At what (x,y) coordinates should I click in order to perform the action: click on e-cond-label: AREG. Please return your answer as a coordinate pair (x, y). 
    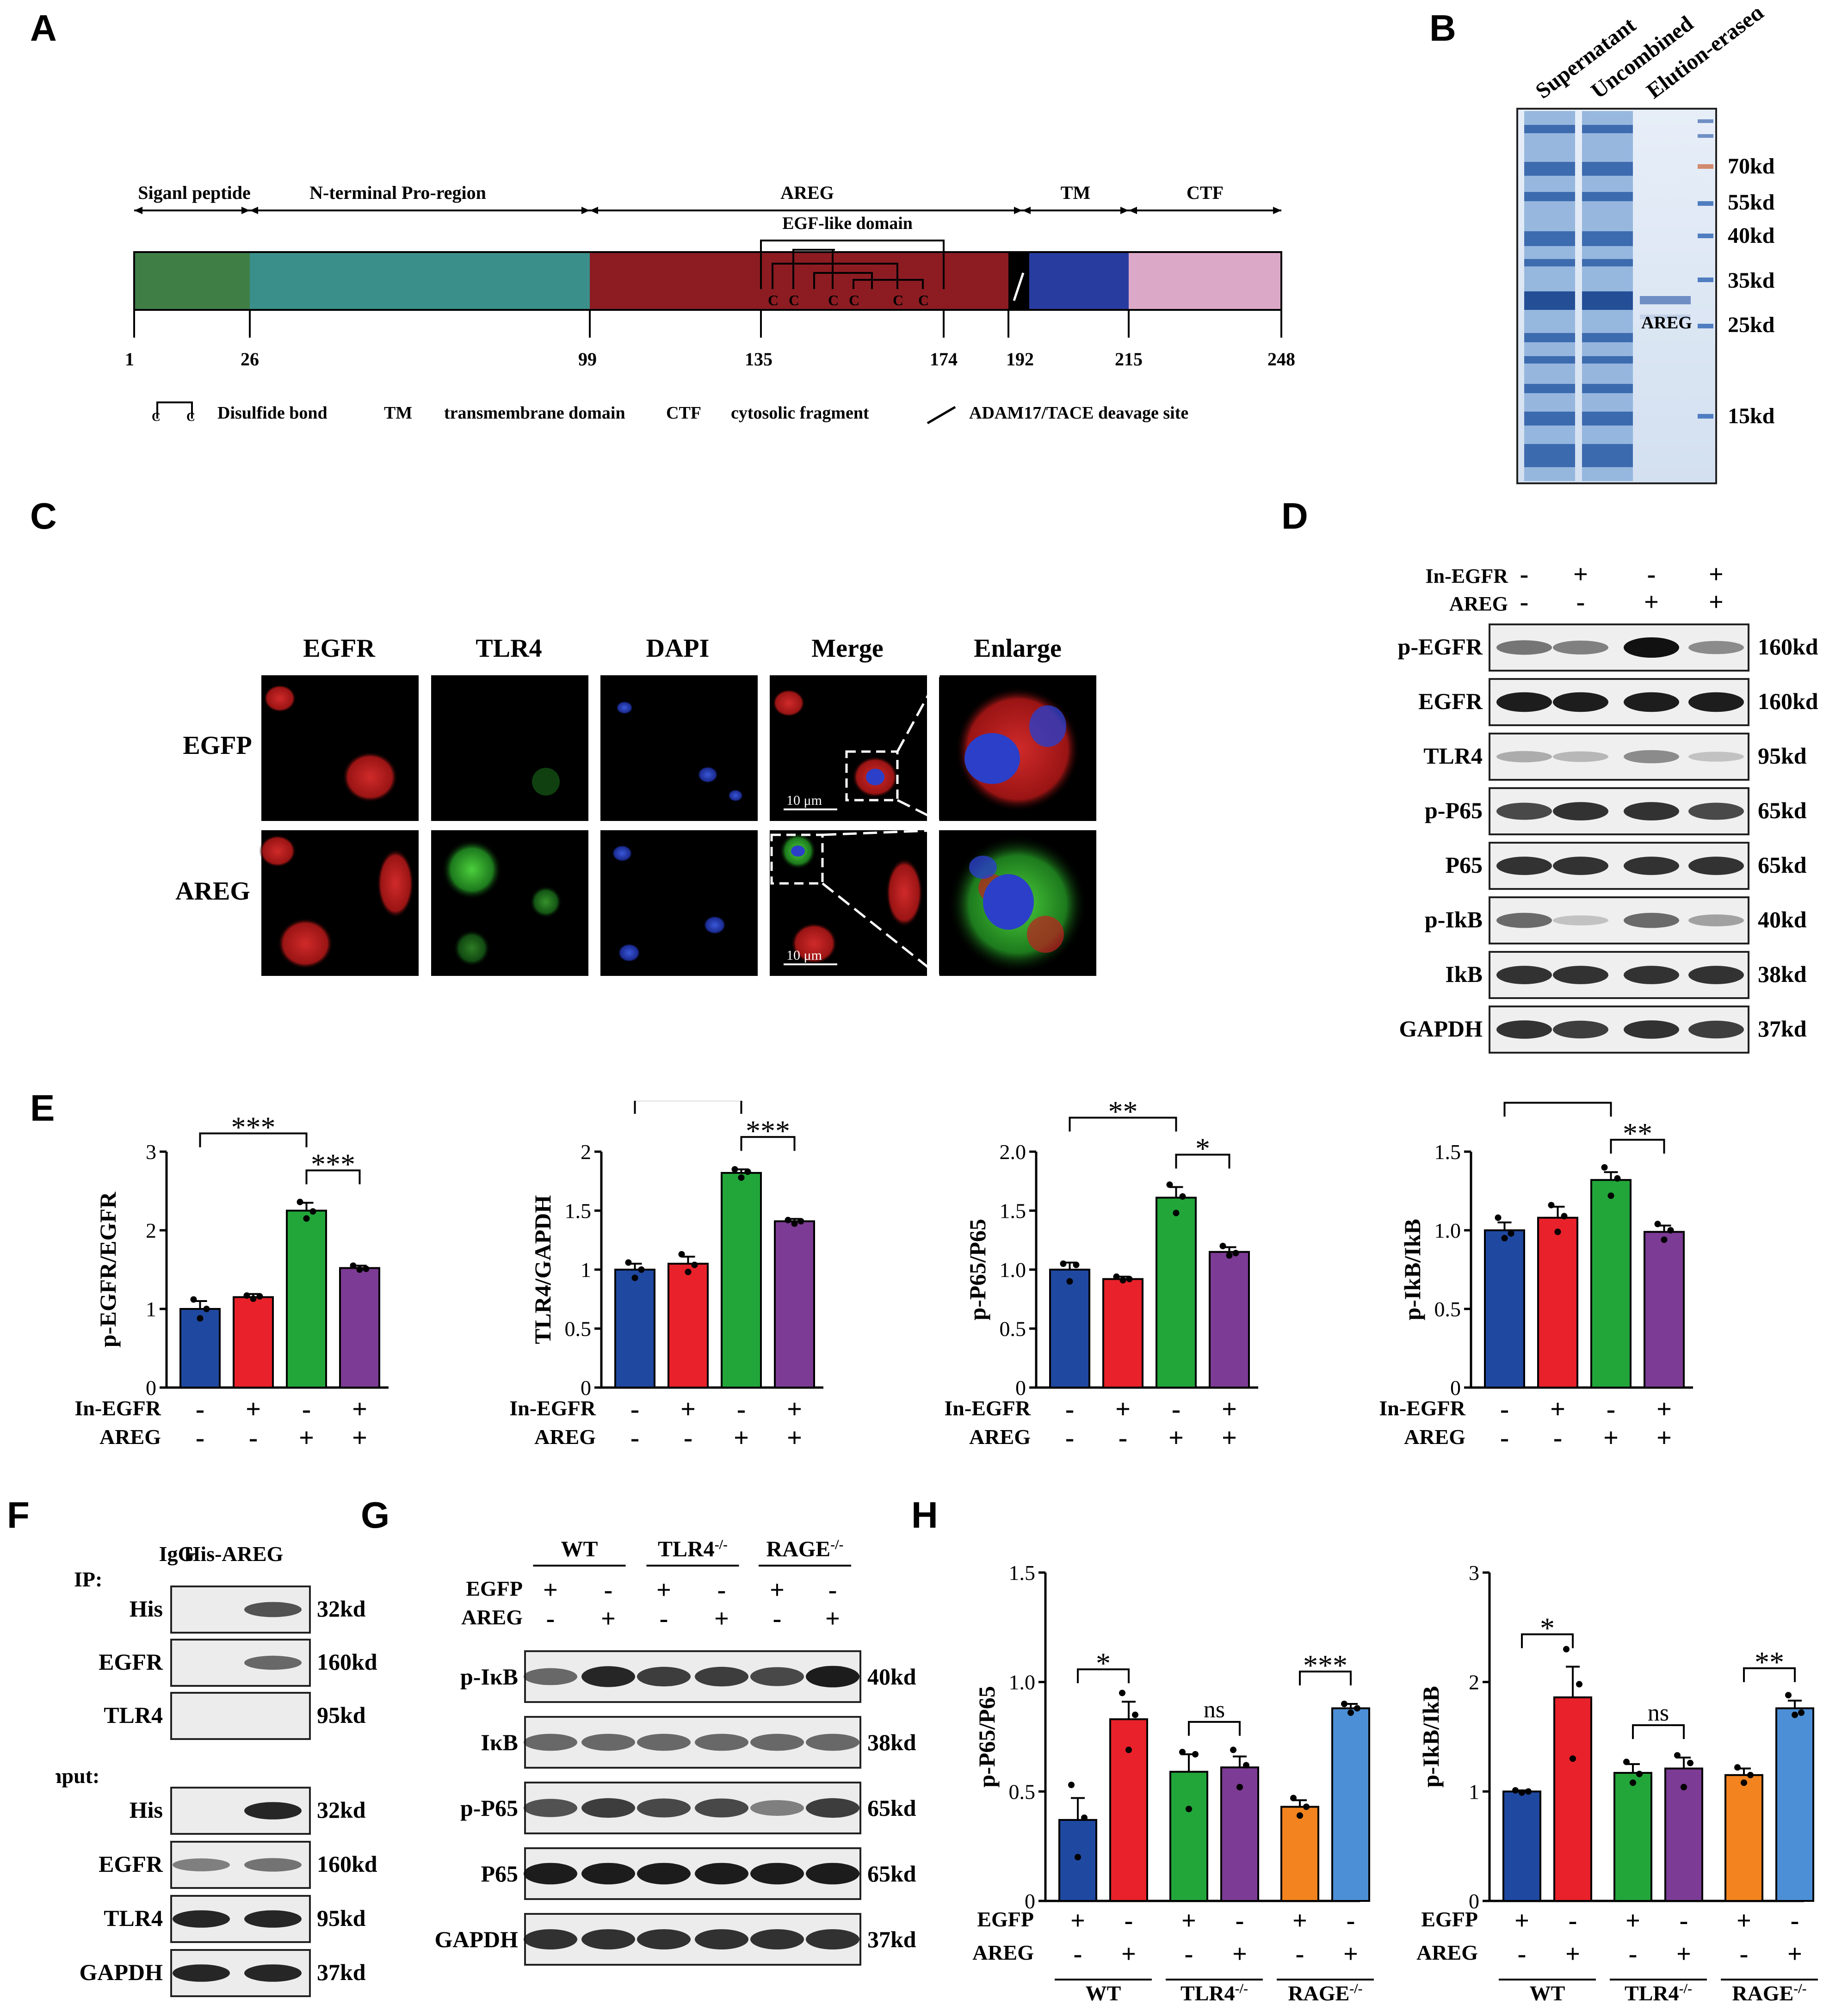
    Looking at the image, I should click on (1000, 1437).